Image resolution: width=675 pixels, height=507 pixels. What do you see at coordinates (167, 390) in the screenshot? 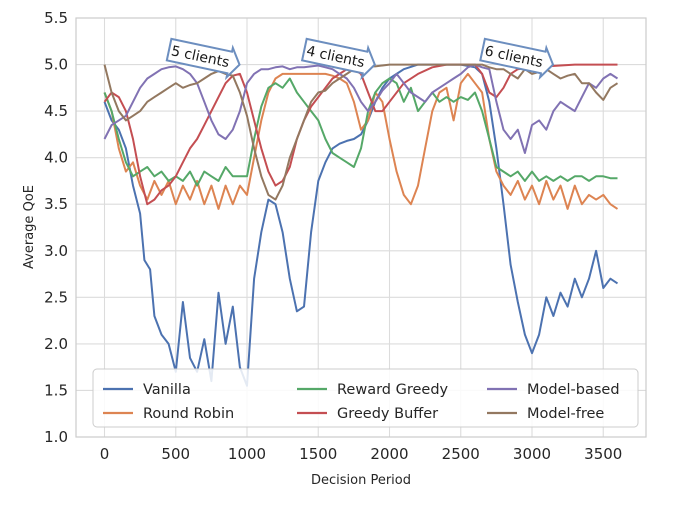
I see `legend-label: Vanilla` at bounding box center [167, 390].